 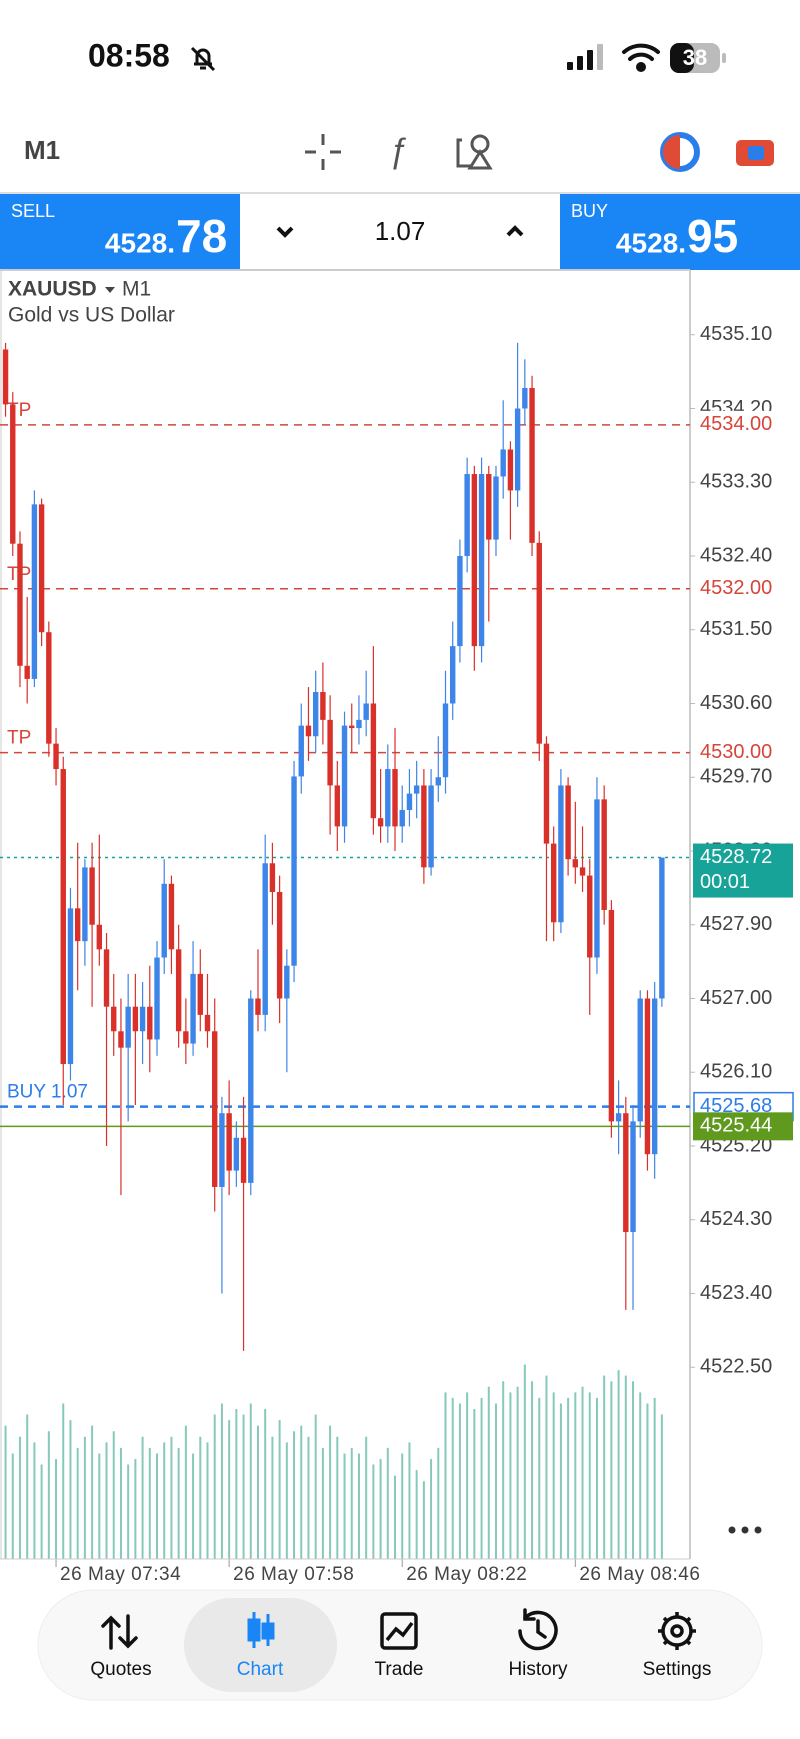 I want to click on buy-price-head: 4528., so click(x=651, y=242).